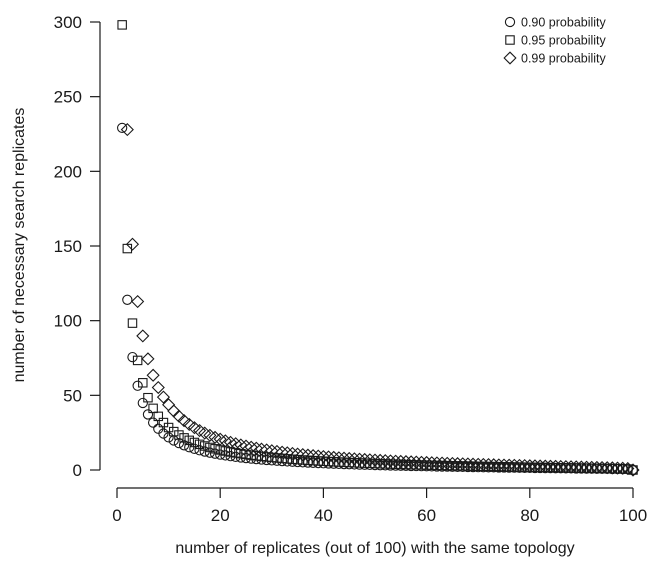 Image resolution: width=649 pixels, height=563 pixels. What do you see at coordinates (633, 515) in the screenshot?
I see `x-tick-label: 100` at bounding box center [633, 515].